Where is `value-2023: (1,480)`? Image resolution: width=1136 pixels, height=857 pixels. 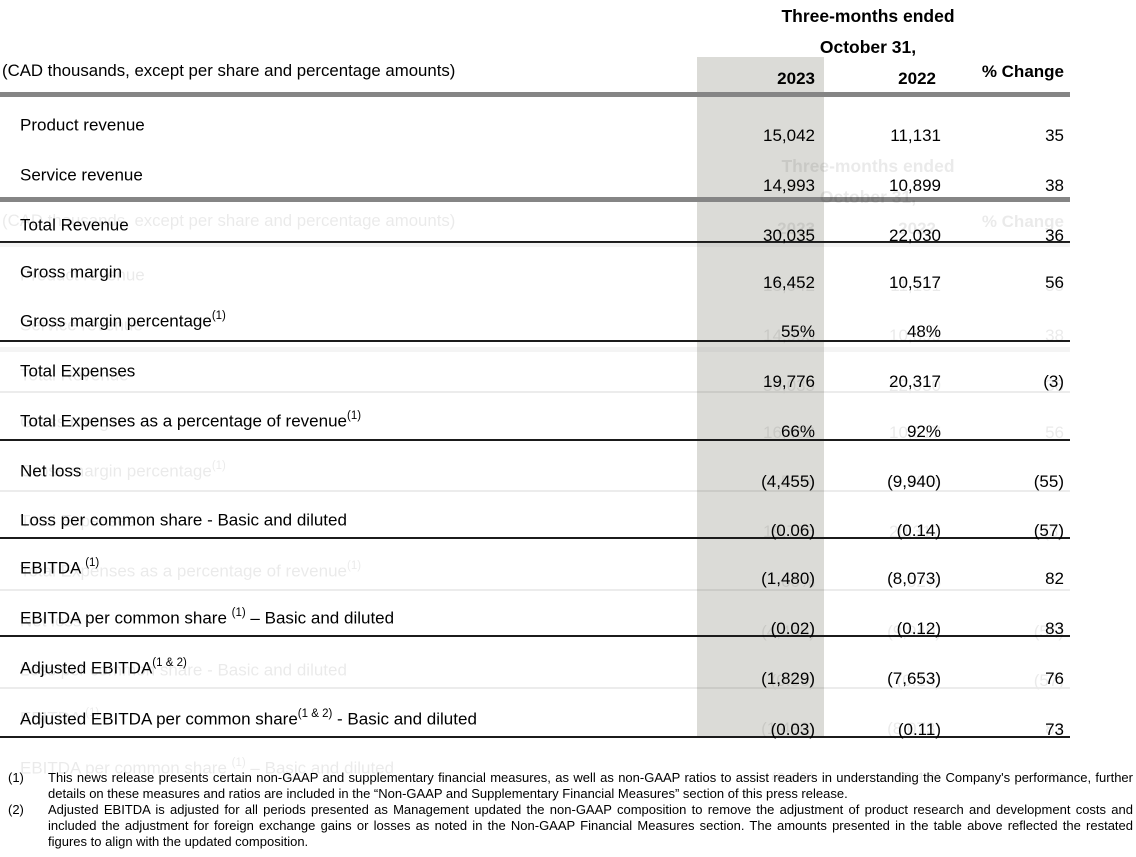 value-2023: (1,480) is located at coordinates (788, 578).